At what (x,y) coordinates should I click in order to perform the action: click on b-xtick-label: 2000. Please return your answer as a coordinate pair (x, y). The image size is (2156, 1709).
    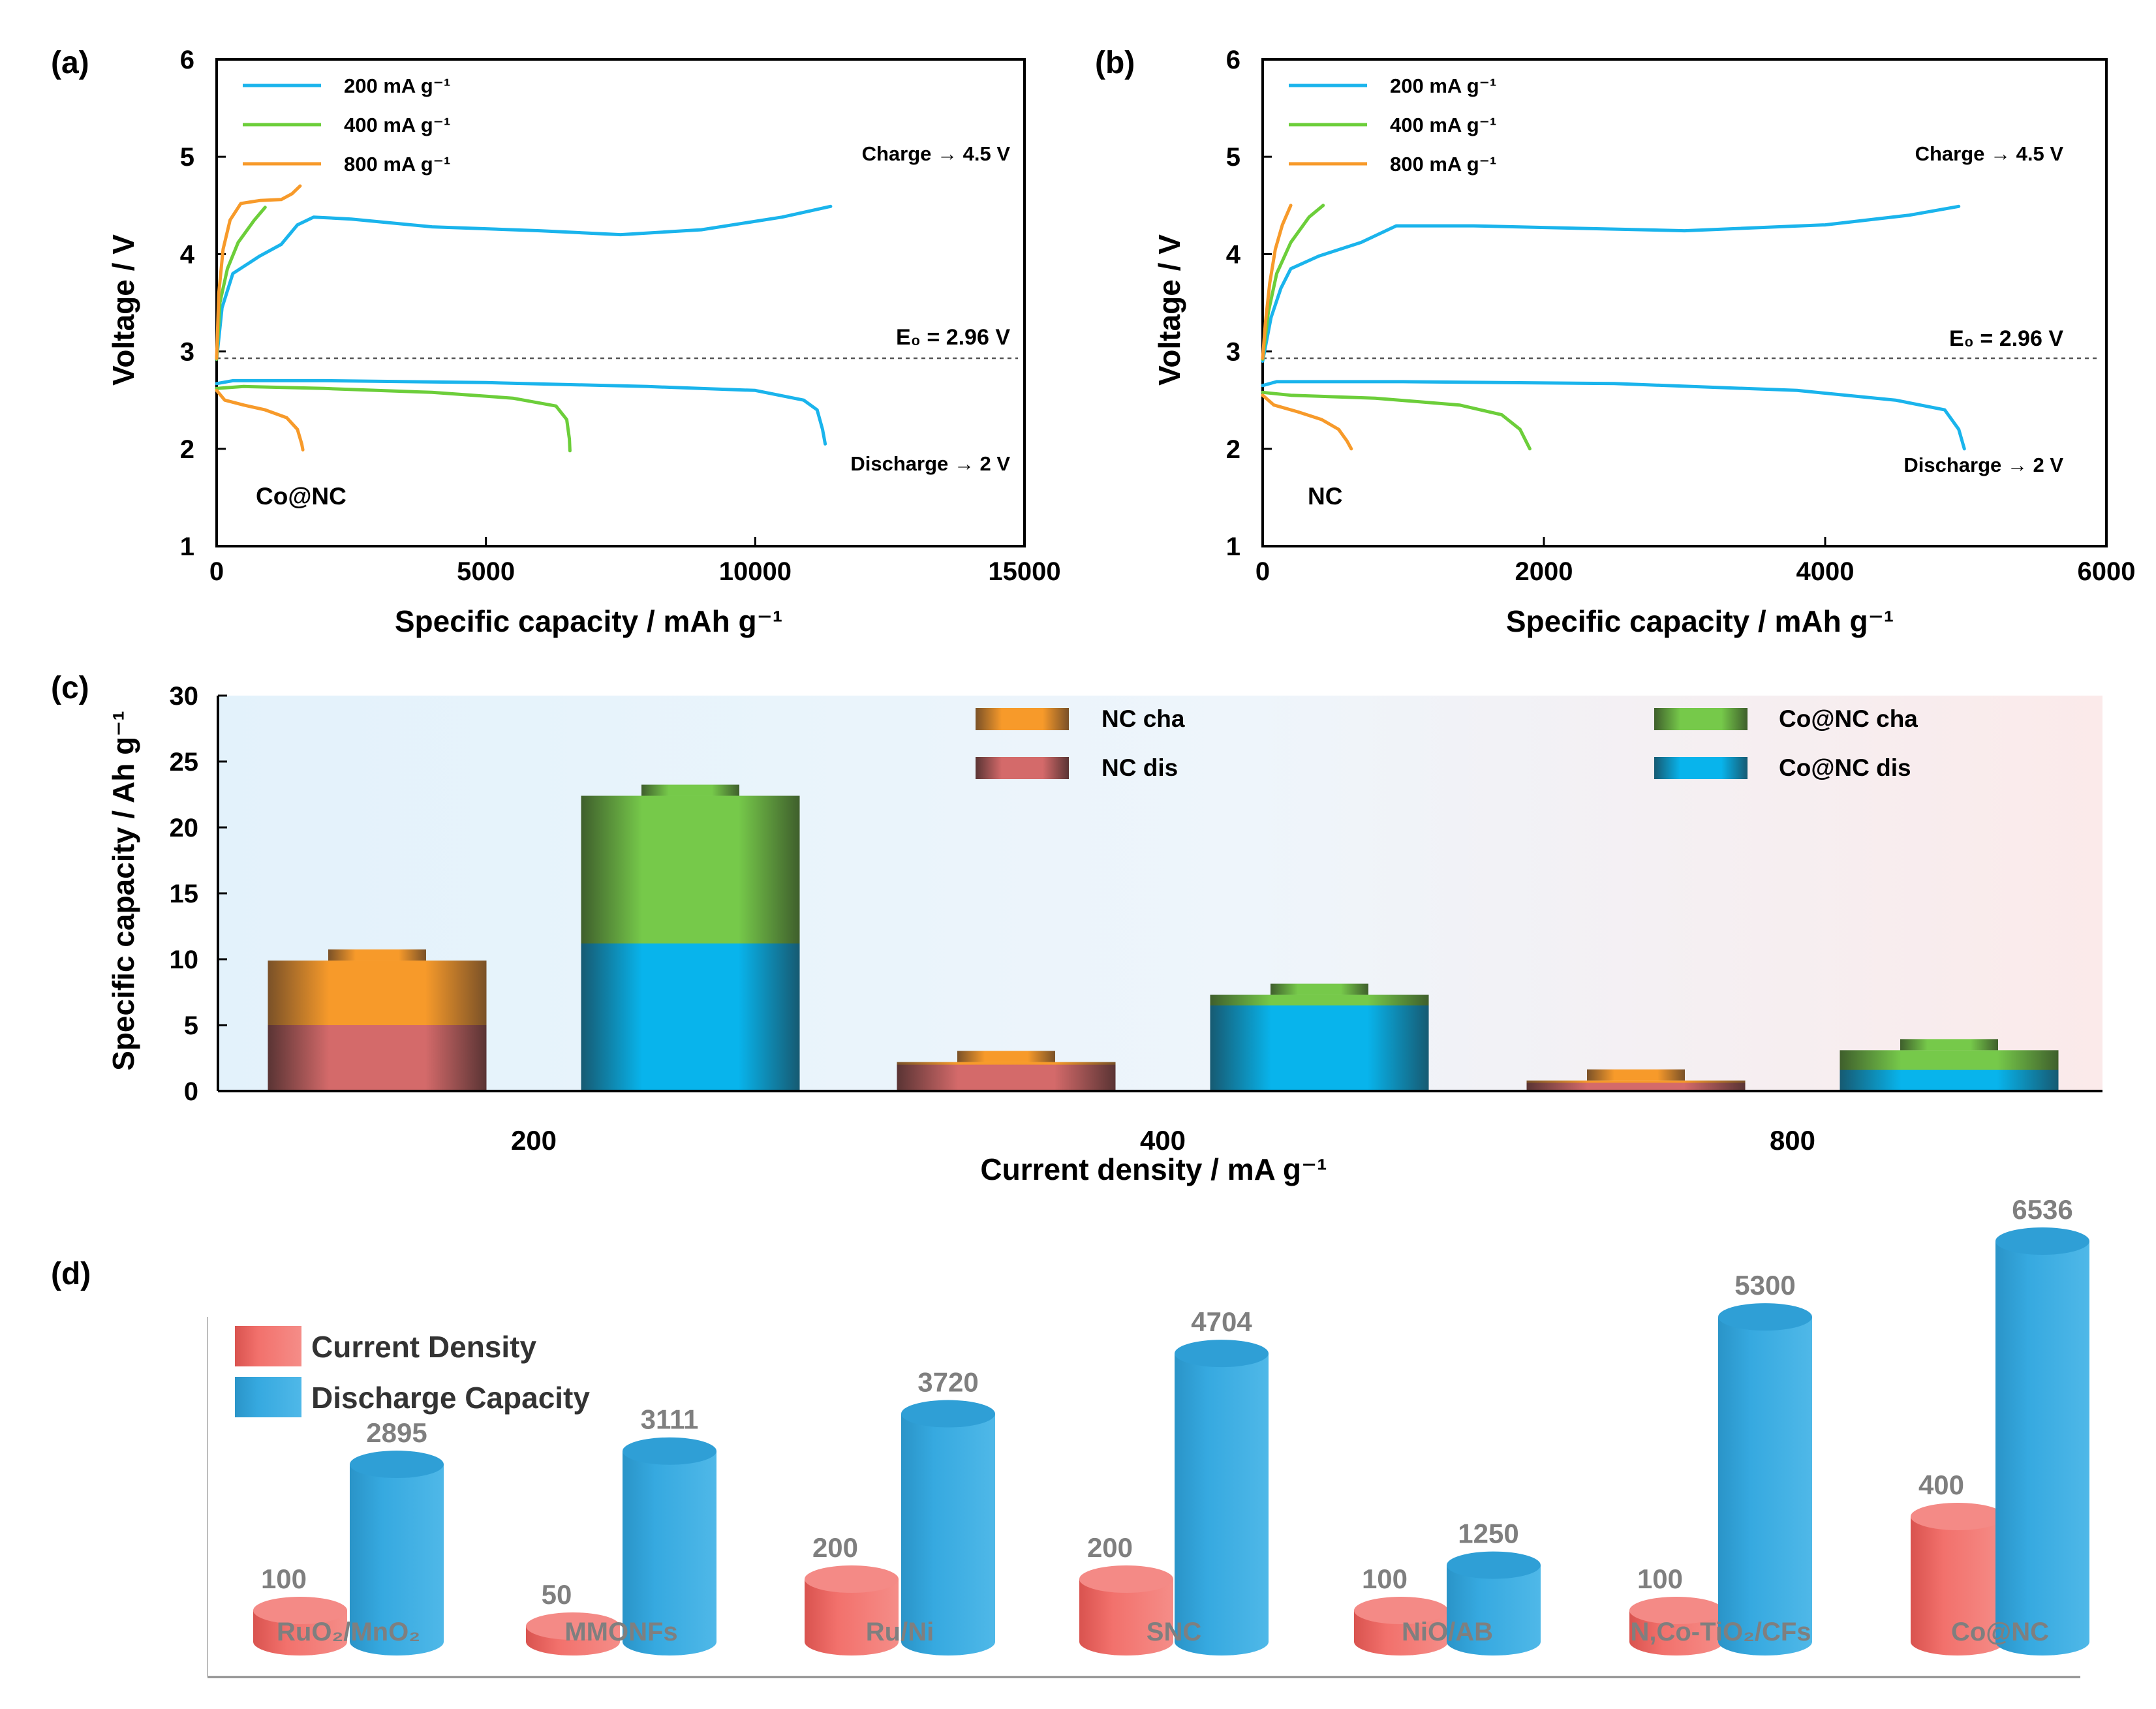
    Looking at the image, I should click on (1544, 571).